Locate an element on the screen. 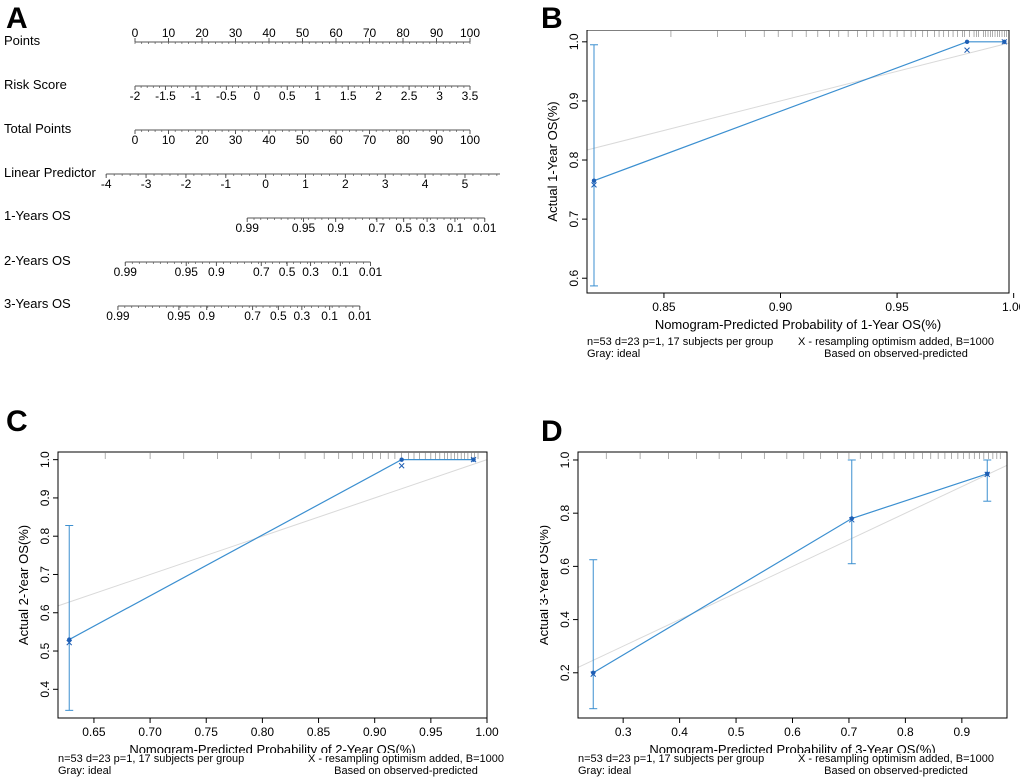 This screenshot has width=1020, height=779. x-tick-label: 0.8 is located at coordinates (905, 732).